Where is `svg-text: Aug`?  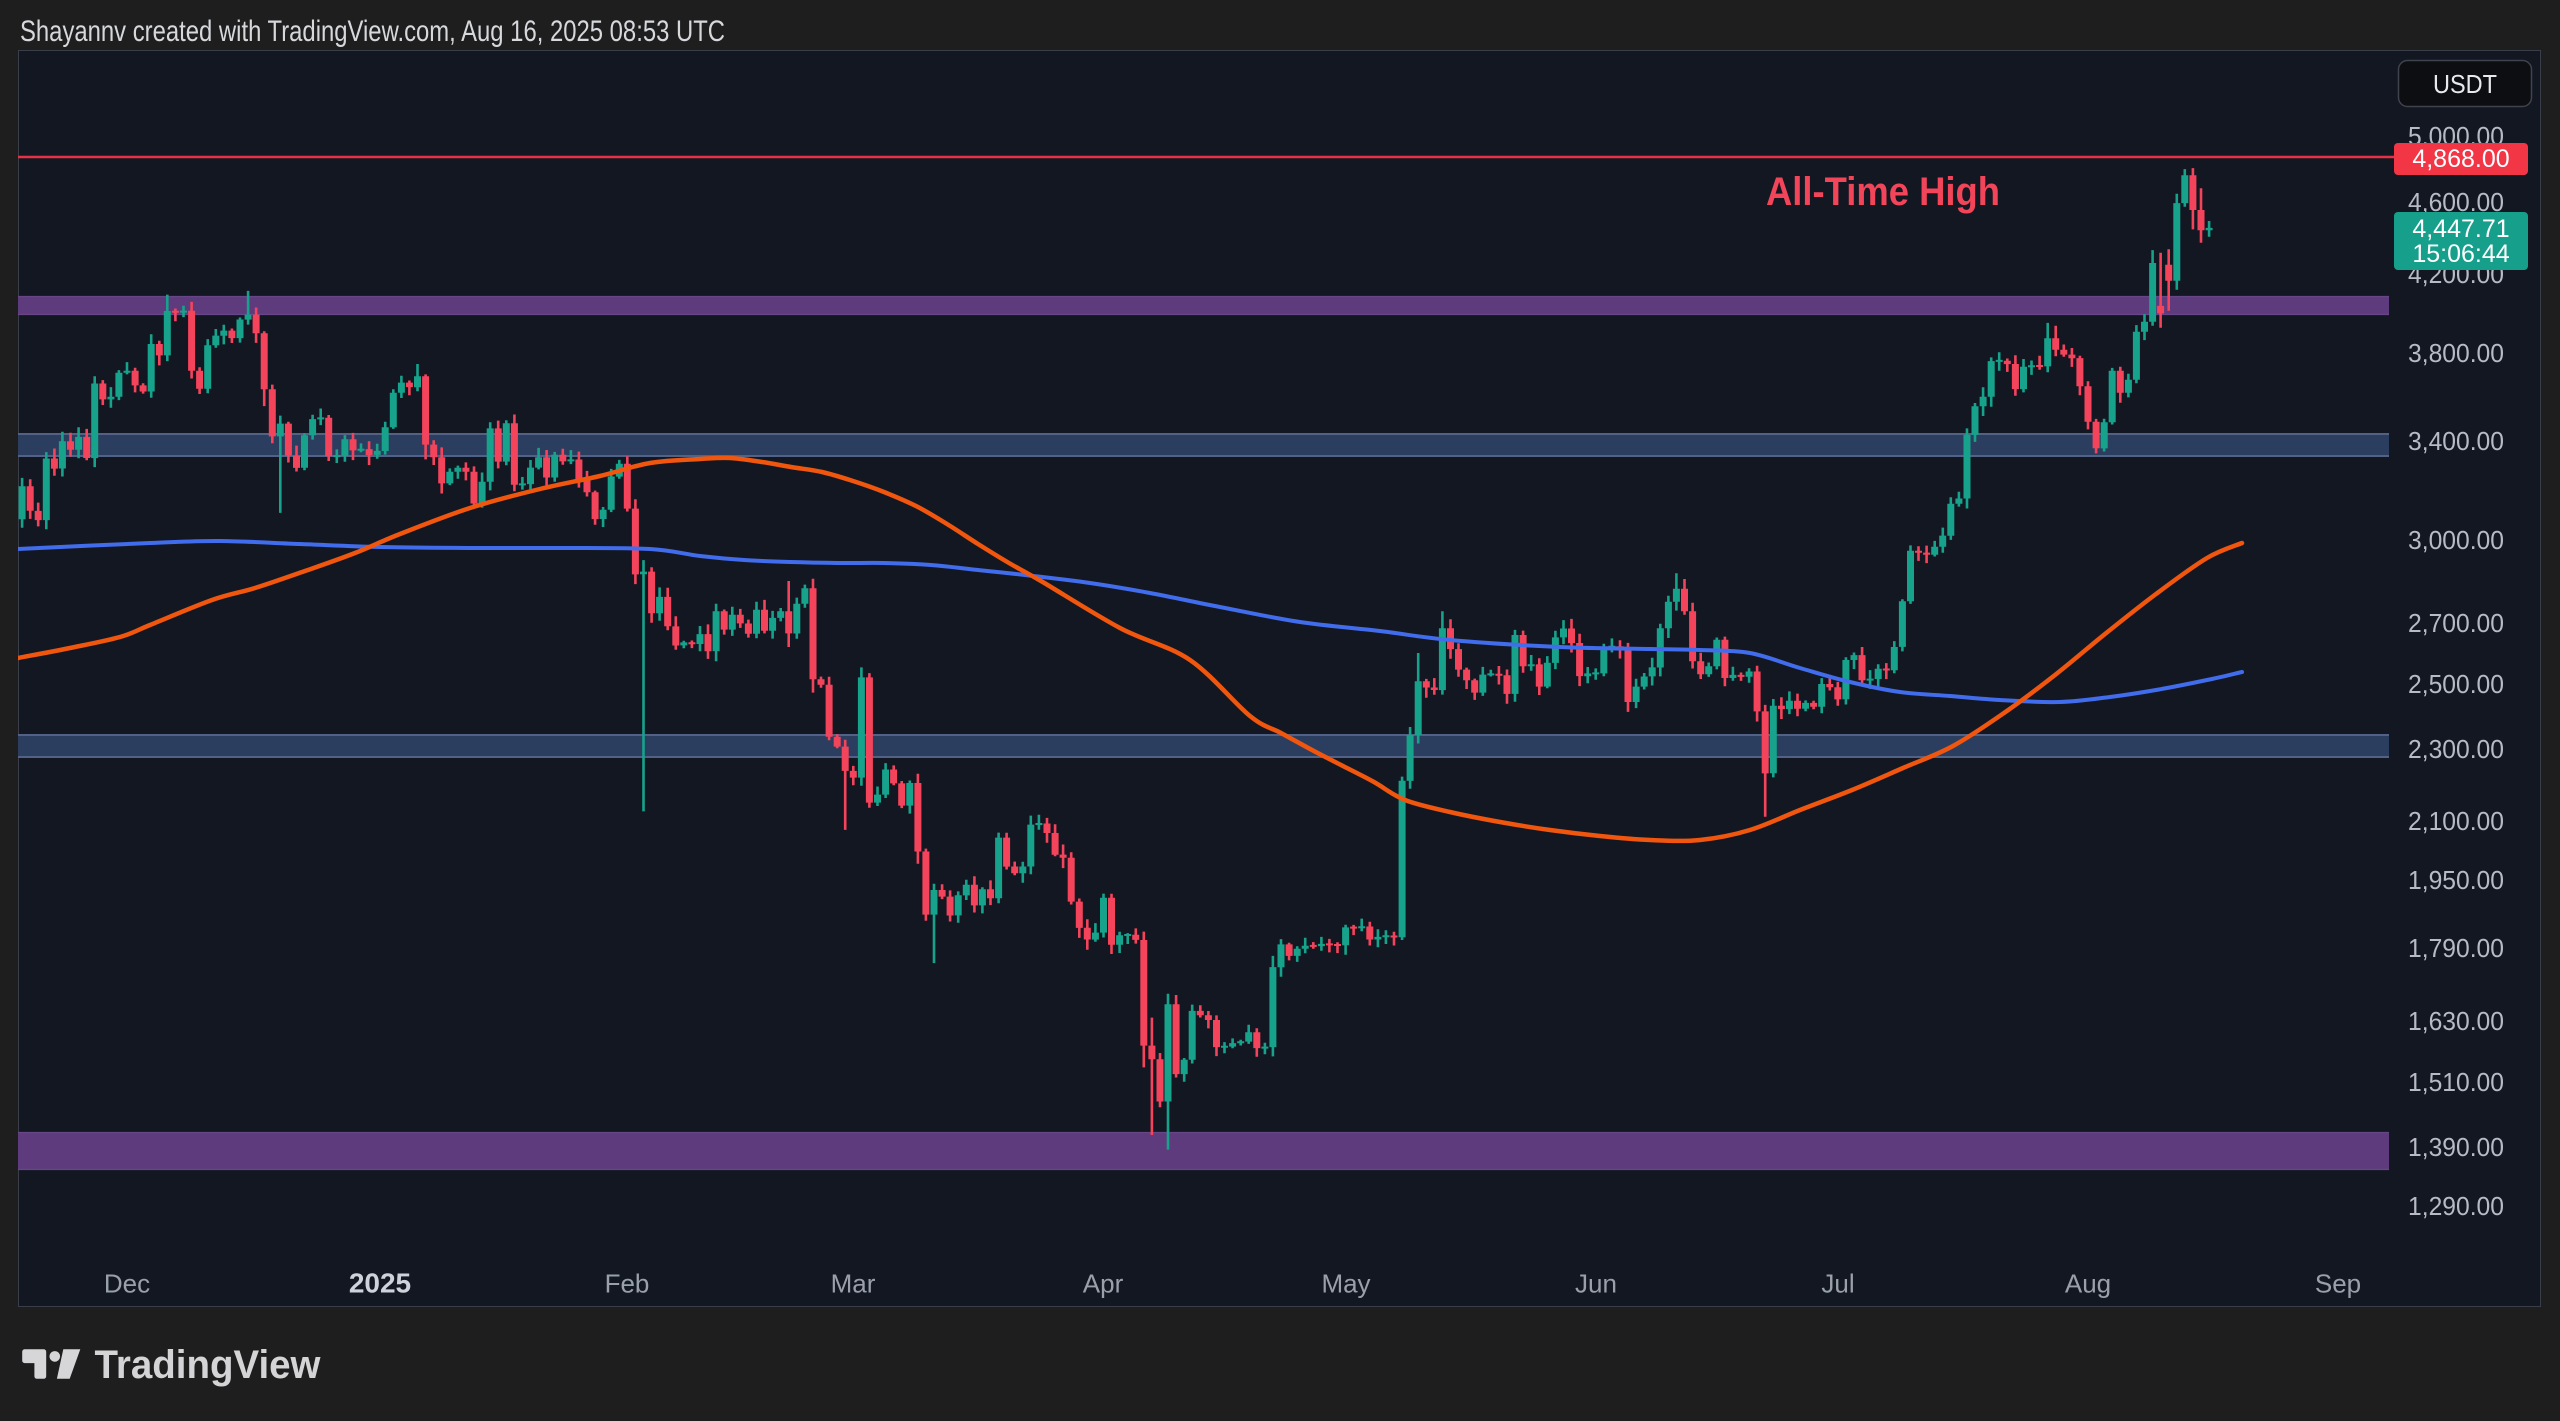 svg-text: Aug is located at coordinates (2088, 1284).